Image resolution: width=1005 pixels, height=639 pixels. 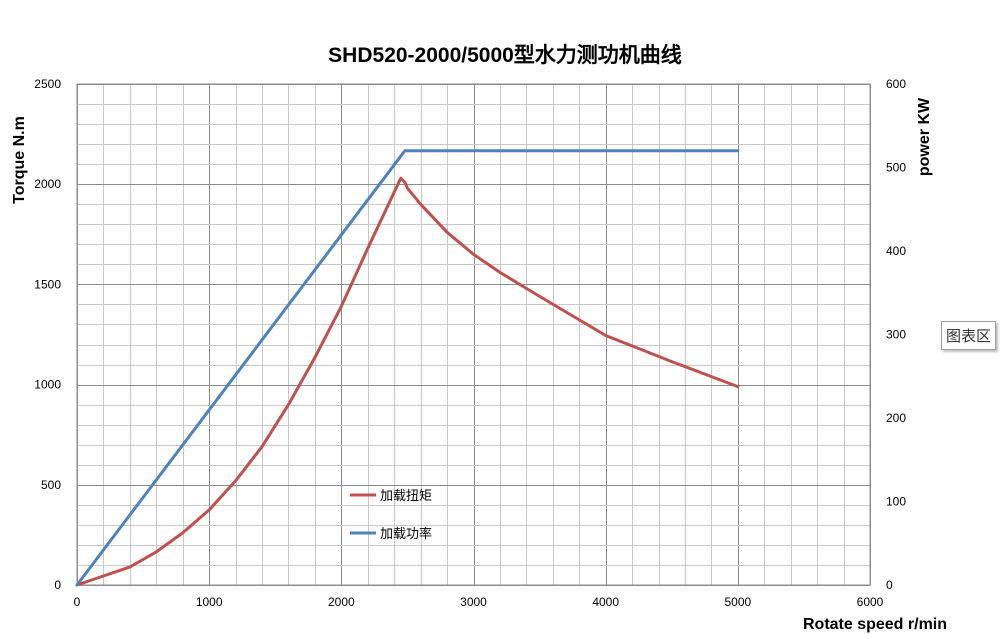 I want to click on y2-tick-label: 500, so click(x=896, y=168).